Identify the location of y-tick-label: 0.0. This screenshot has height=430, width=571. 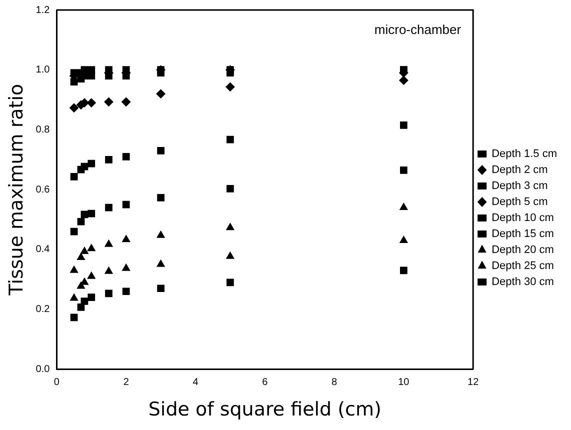
(43, 369).